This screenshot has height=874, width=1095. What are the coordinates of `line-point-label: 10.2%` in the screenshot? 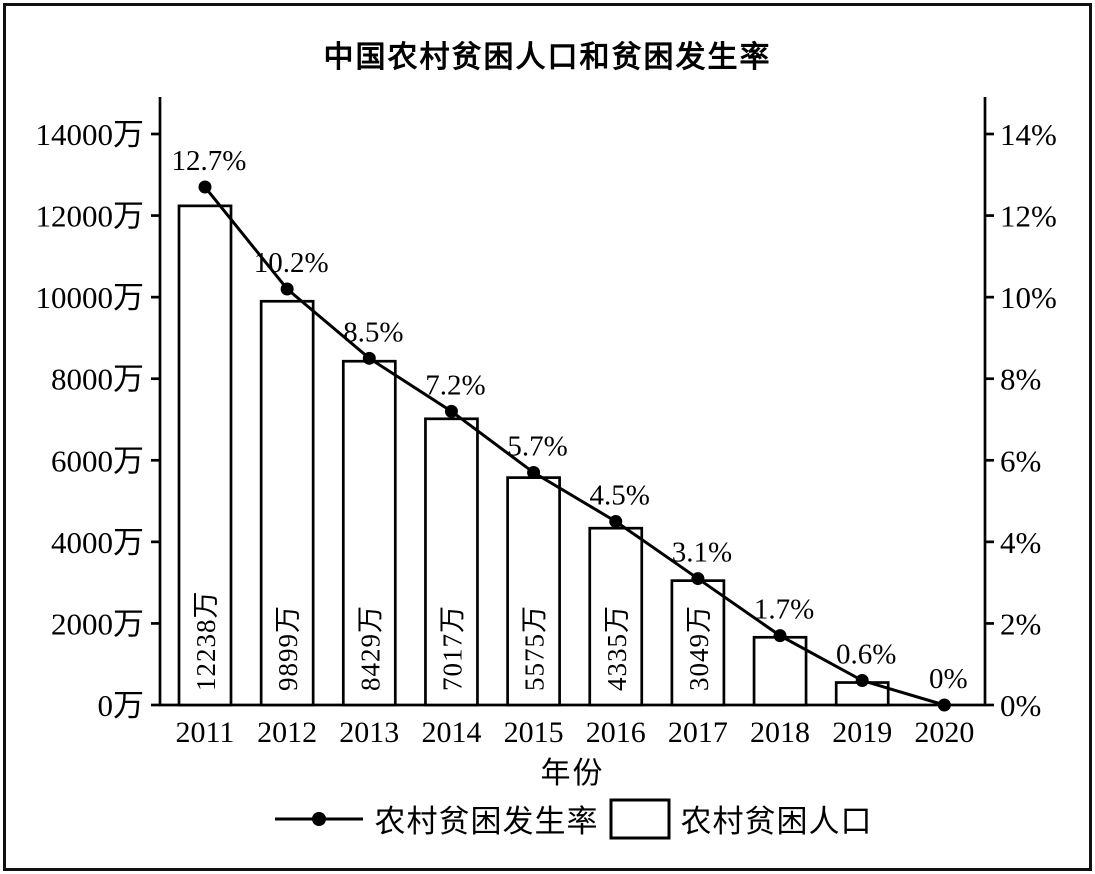 It's located at (291, 263).